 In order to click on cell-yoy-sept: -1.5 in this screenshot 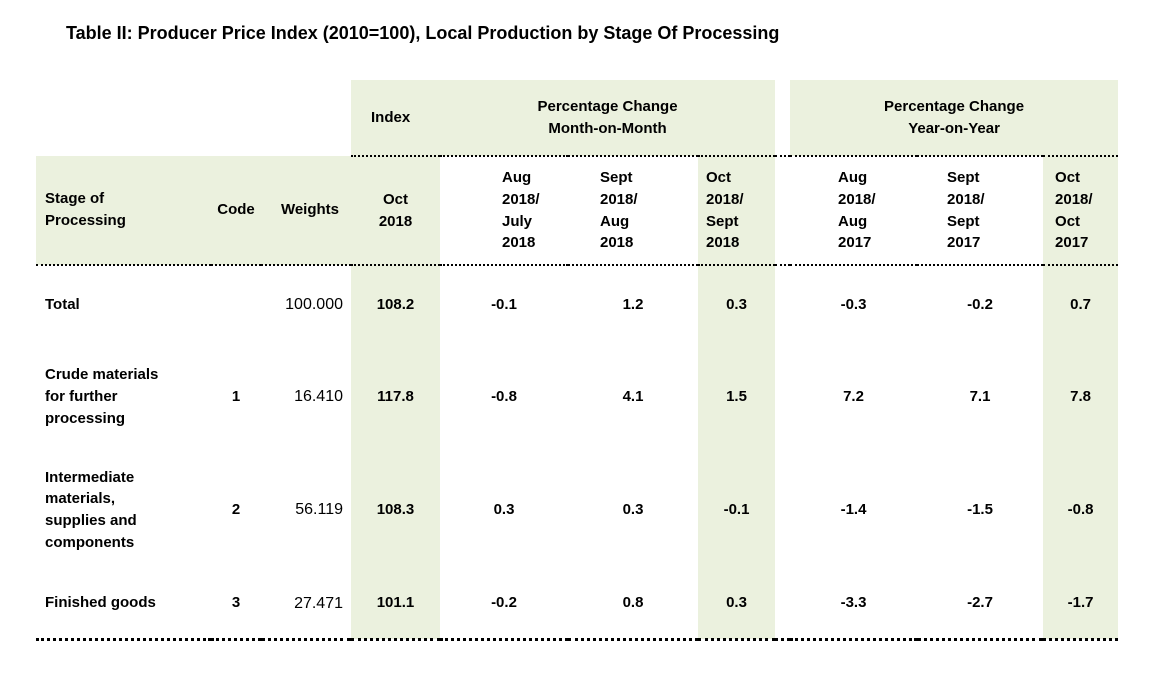, I will do `click(980, 510)`.